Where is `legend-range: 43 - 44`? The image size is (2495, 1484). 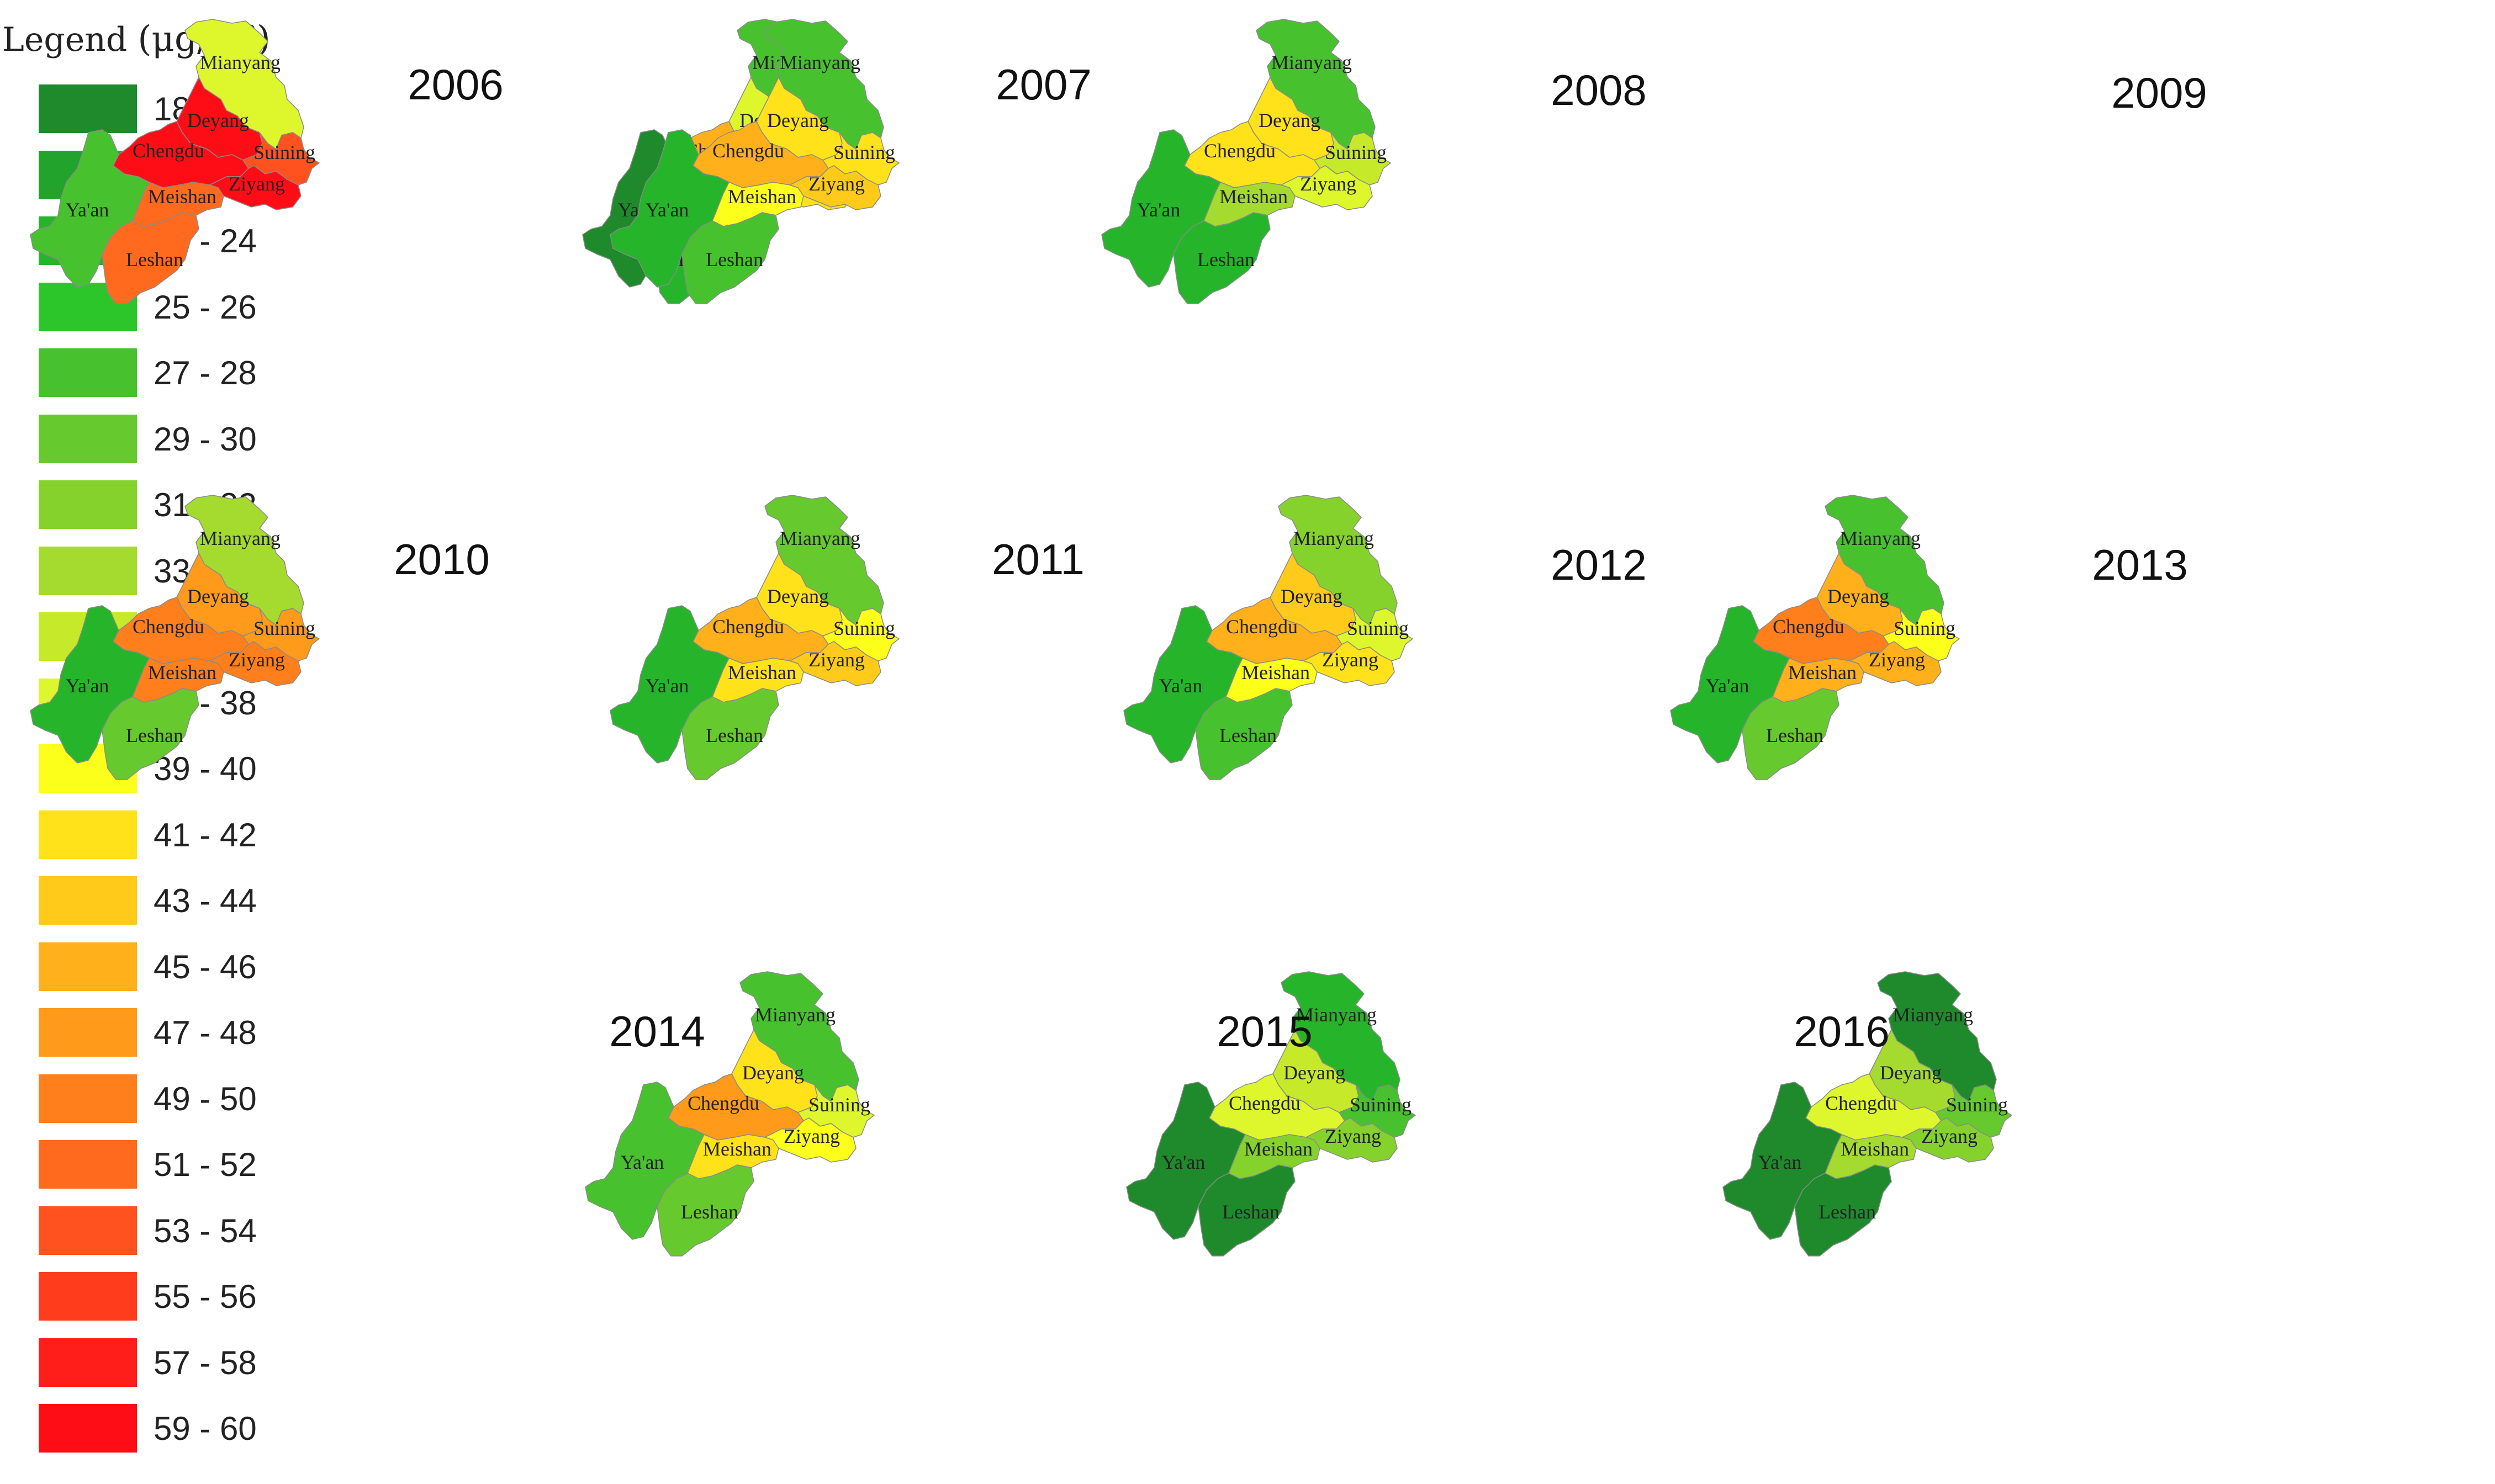 legend-range: 43 - 44 is located at coordinates (206, 901).